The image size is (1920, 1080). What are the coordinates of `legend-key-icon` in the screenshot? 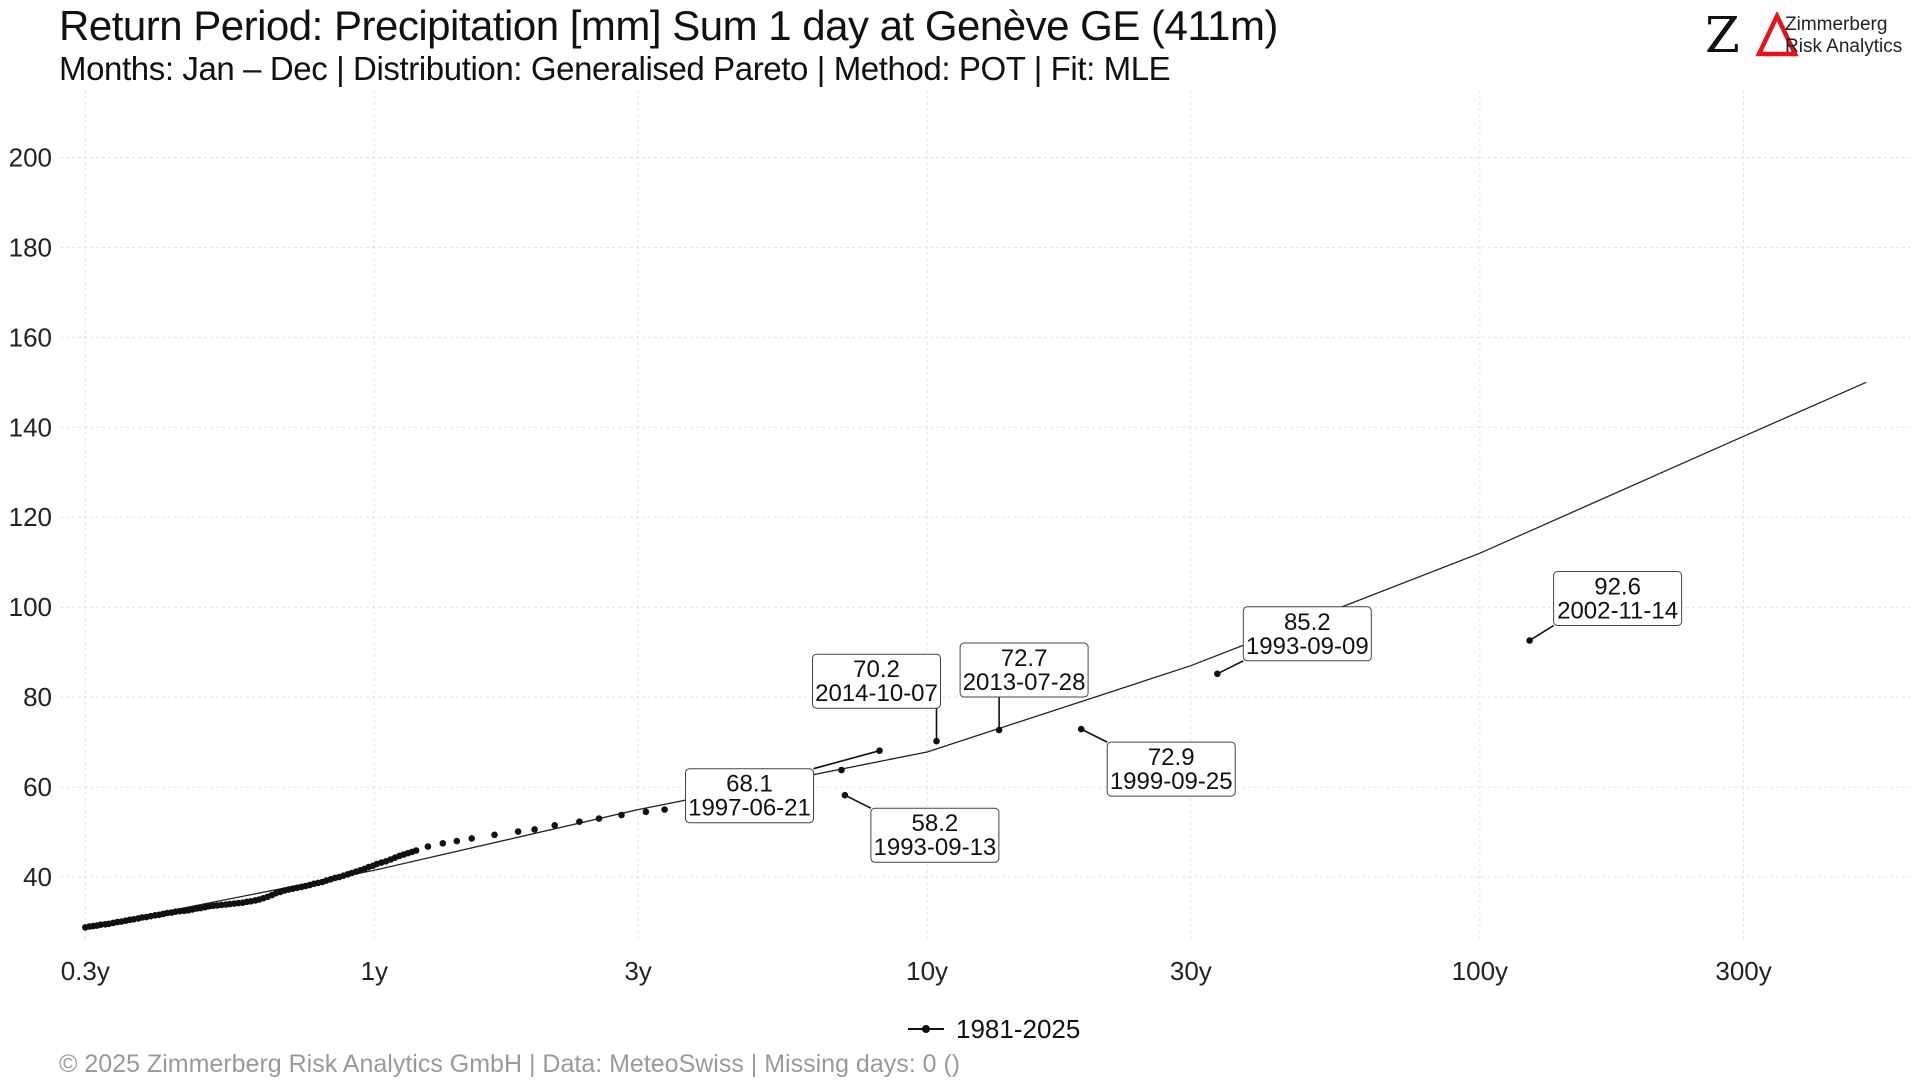 It's located at (926, 1029).